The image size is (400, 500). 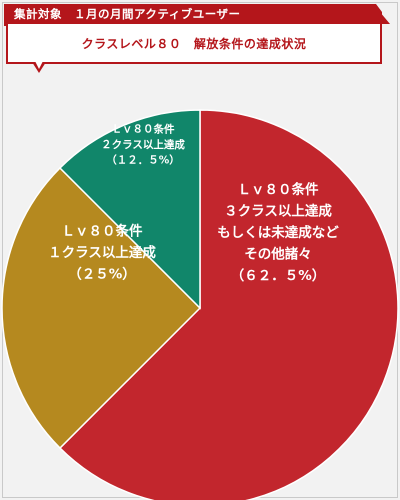 I want to click on chart-subtitle: クラスレベル８０ 解放条件の達成状況, so click(x=194, y=44).